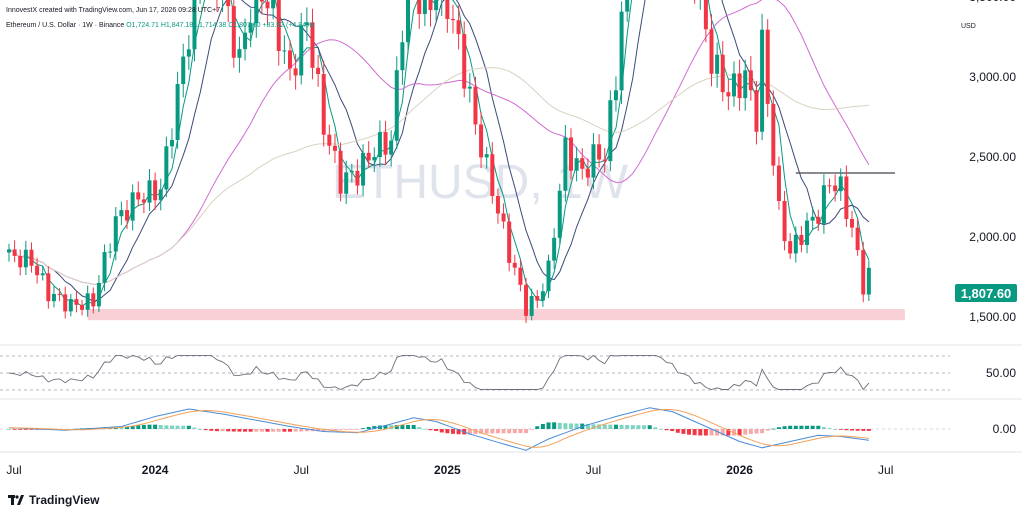 Image resolution: width=1022 pixels, height=517 pixels. Describe the element at coordinates (992, 157) in the screenshot. I see `price-tick-label: 2,500.00` at that location.